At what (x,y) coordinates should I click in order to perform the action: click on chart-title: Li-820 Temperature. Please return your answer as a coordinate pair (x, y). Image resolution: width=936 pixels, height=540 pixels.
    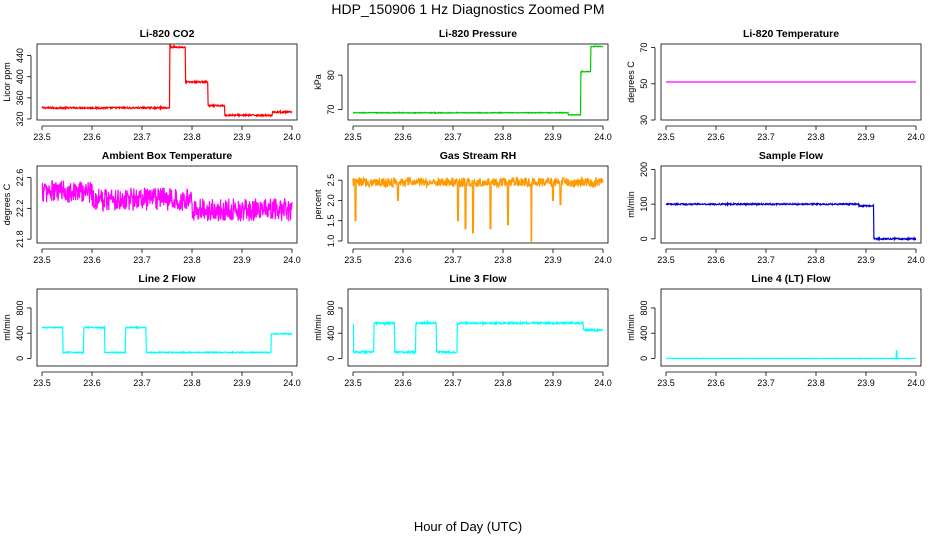
    Looking at the image, I should click on (791, 34).